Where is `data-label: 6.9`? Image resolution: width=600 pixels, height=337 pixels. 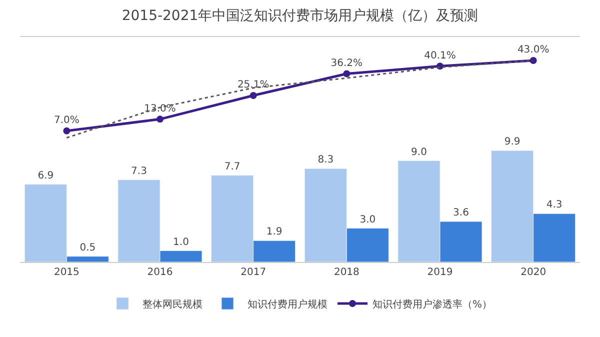
data-label: 6.9 is located at coordinates (46, 176).